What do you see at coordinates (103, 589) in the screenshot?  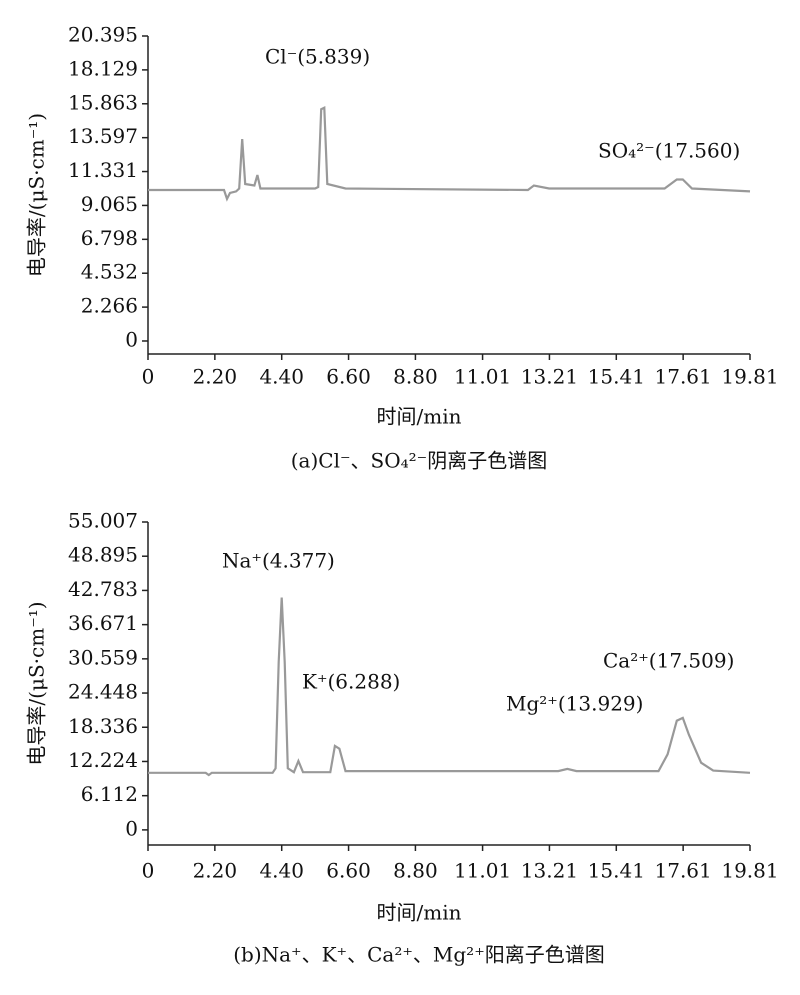 I see `y-tick-label: 42.783` at bounding box center [103, 589].